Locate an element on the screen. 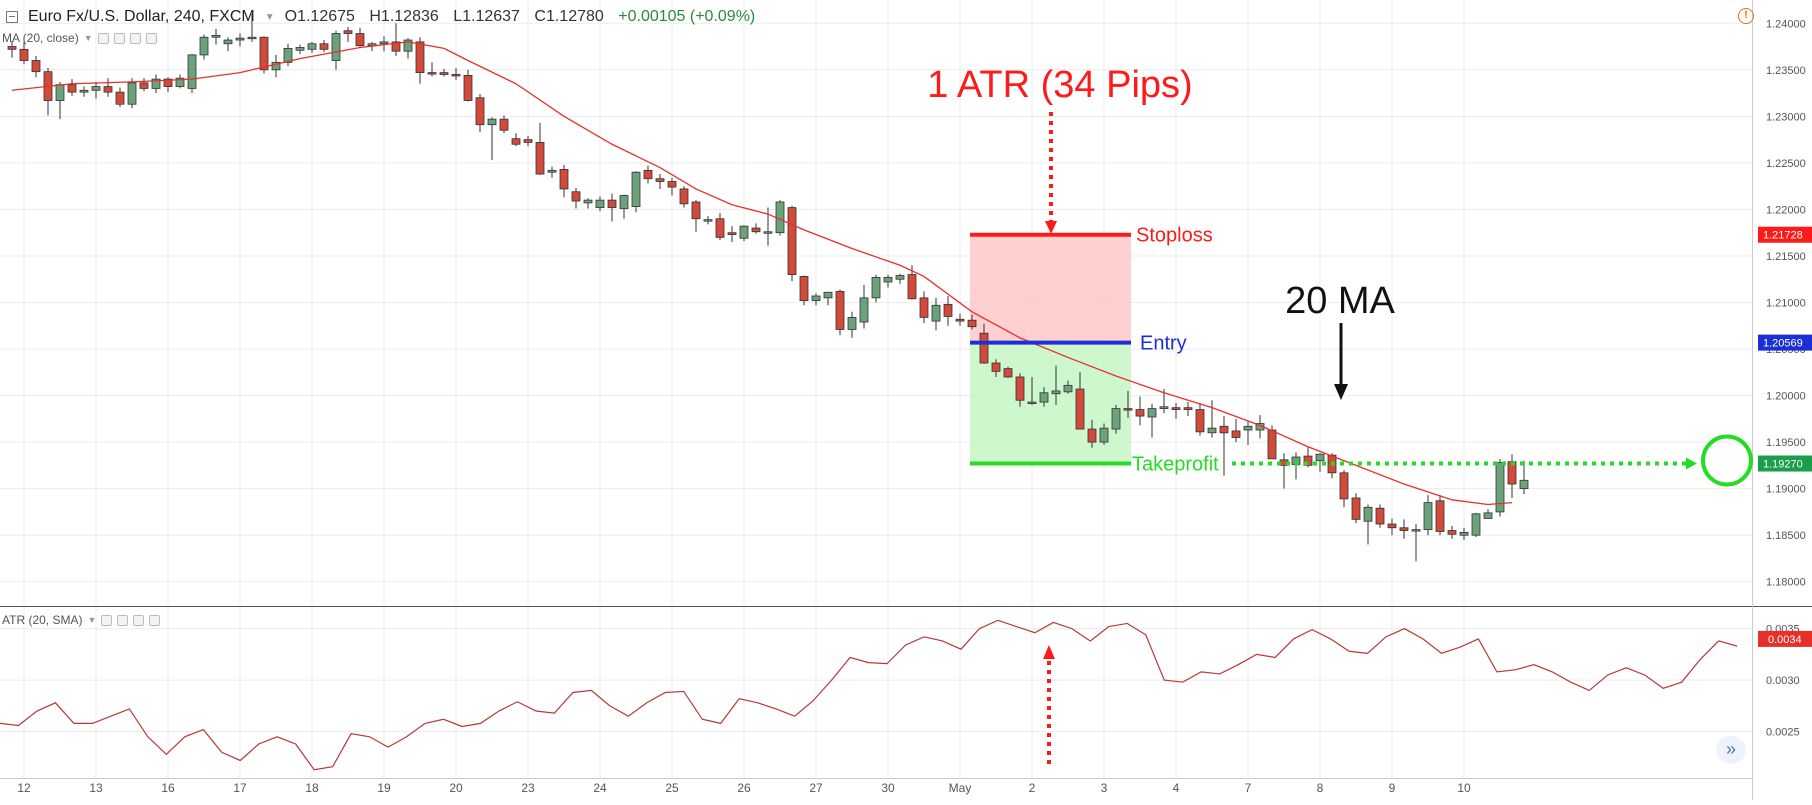 The height and width of the screenshot is (805, 1812). symbol-title: Euro Fx/U.S. Dollar, 240, FXCM is located at coordinates (141, 16).